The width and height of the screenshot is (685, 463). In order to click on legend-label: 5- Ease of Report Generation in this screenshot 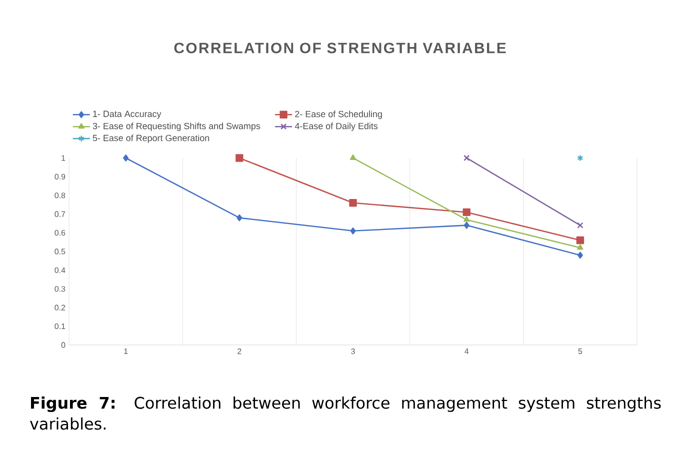, I will do `click(151, 138)`.